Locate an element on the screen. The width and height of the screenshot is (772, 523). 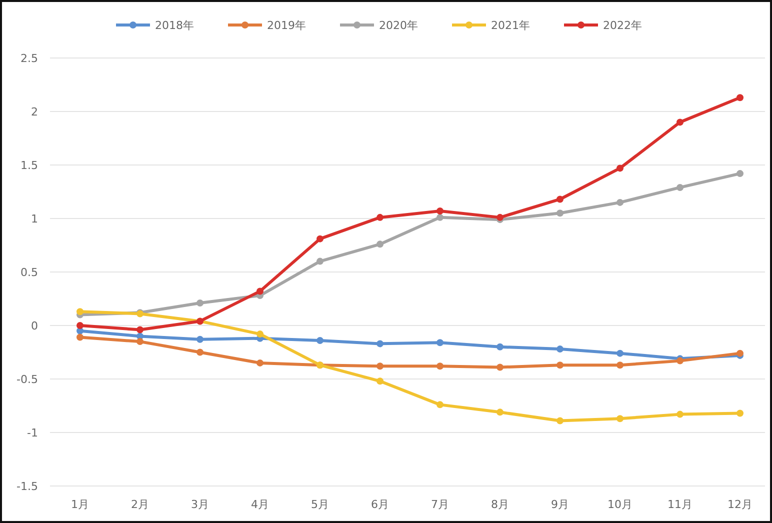
x-tick-label: 3月 is located at coordinates (200, 504).